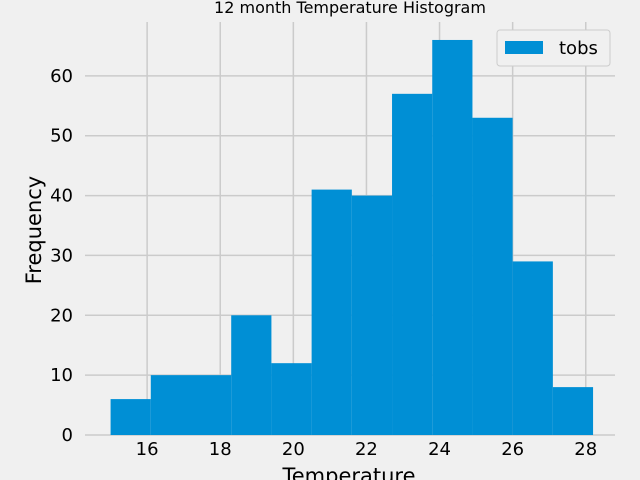 This screenshot has height=480, width=640. I want to click on x-tick-label-3: 22, so click(366, 449).